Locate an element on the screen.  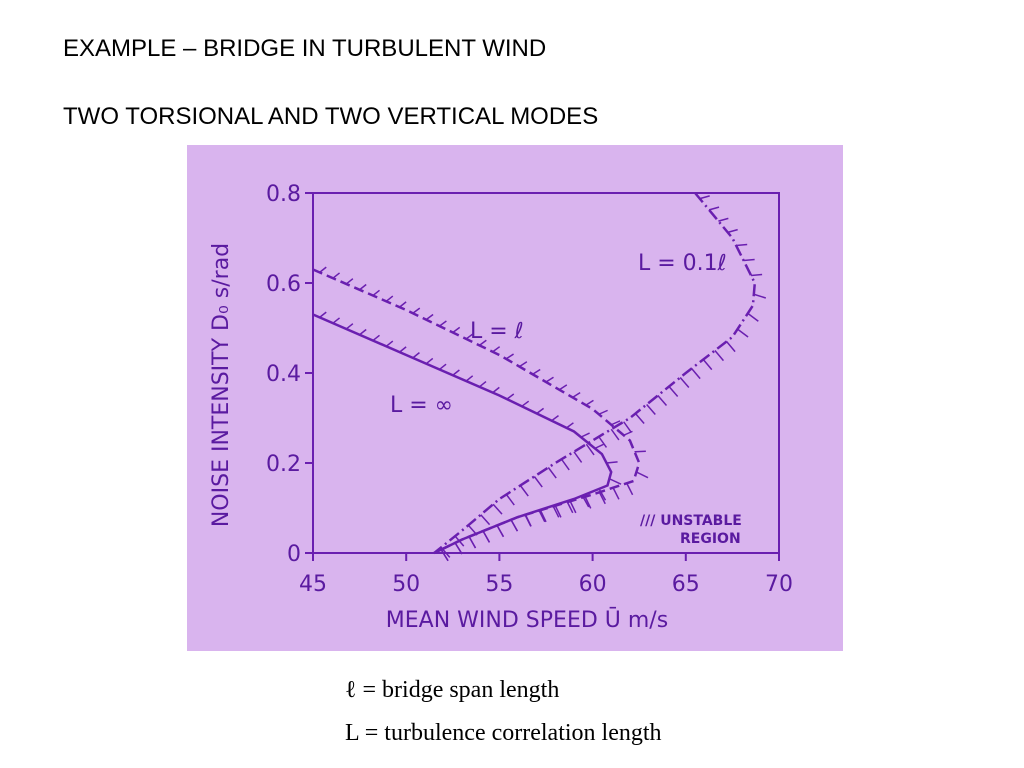
x-tick-label: 65 is located at coordinates (686, 584).